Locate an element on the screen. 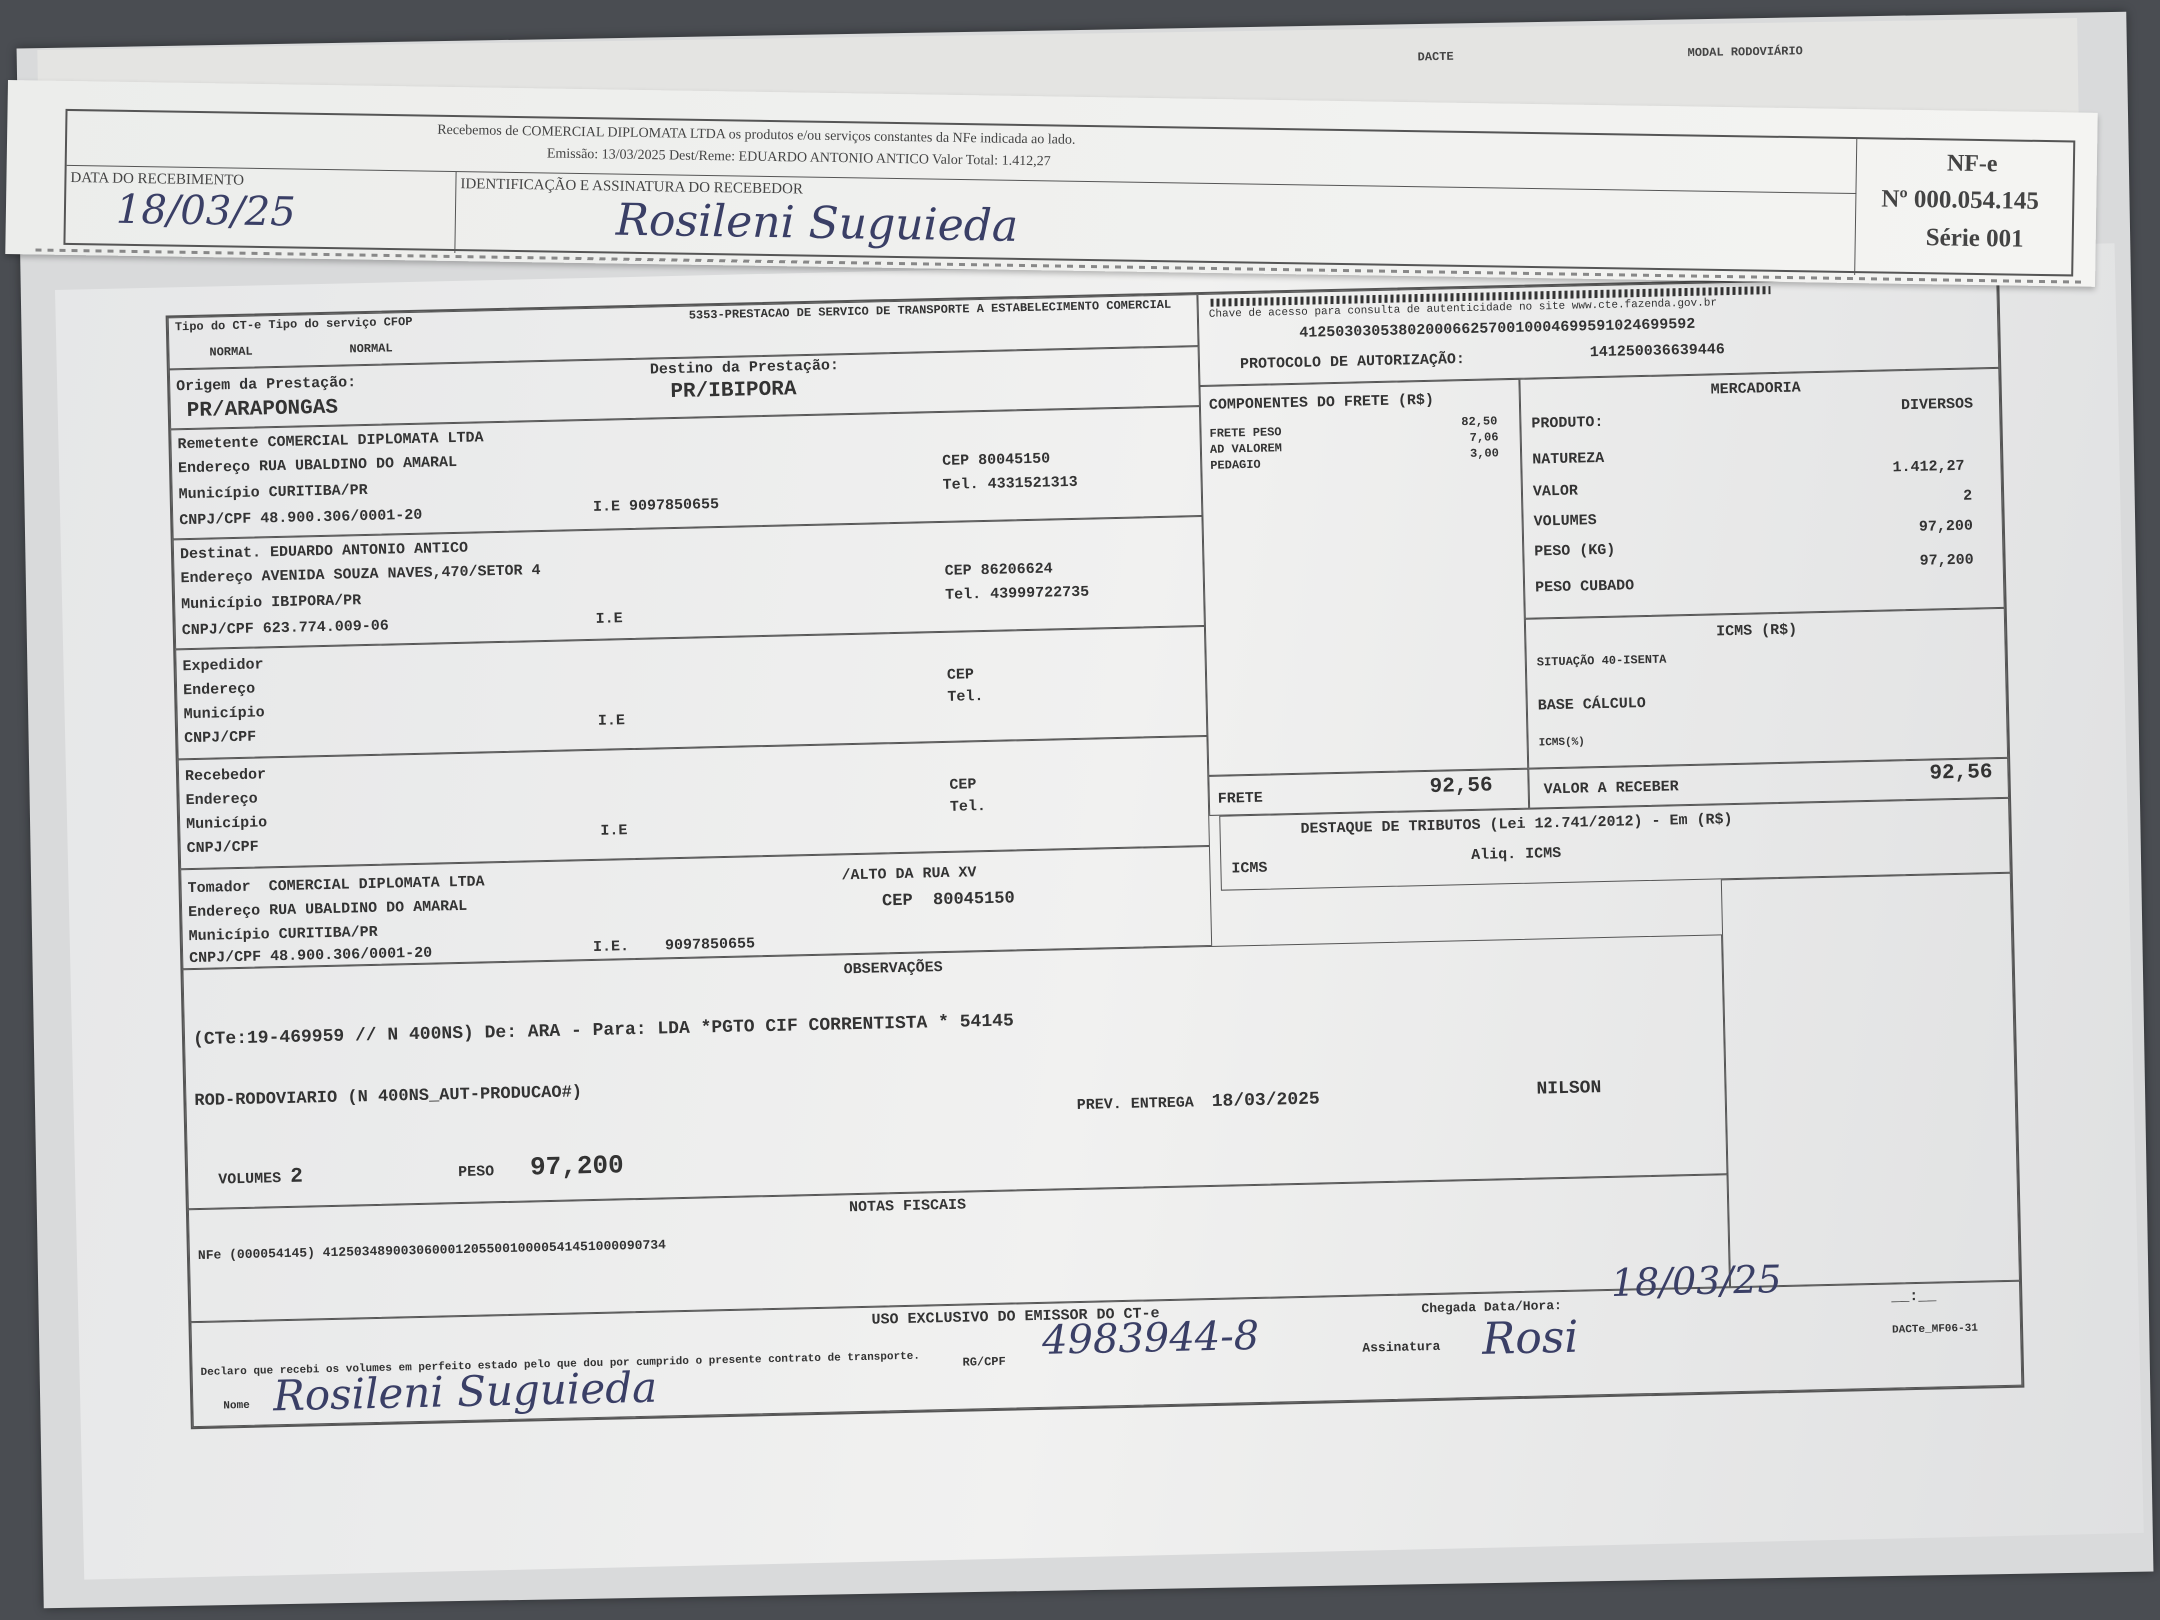 The width and height of the screenshot is (2160, 1620). frete-label: FRETE is located at coordinates (1240, 798).